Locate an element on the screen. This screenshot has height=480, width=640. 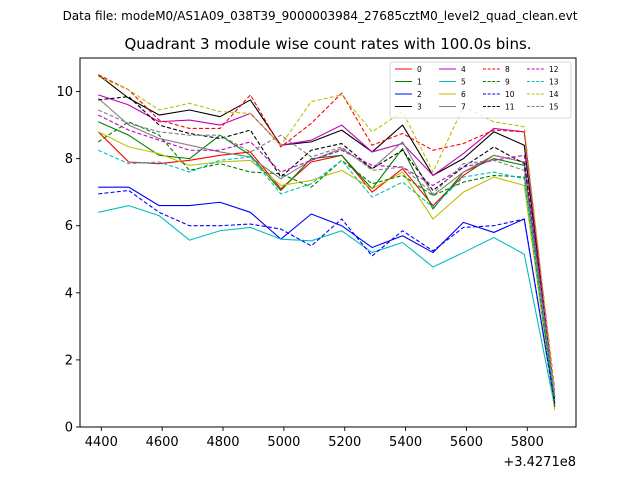
y-tick-label: 6 is located at coordinates (69, 226).